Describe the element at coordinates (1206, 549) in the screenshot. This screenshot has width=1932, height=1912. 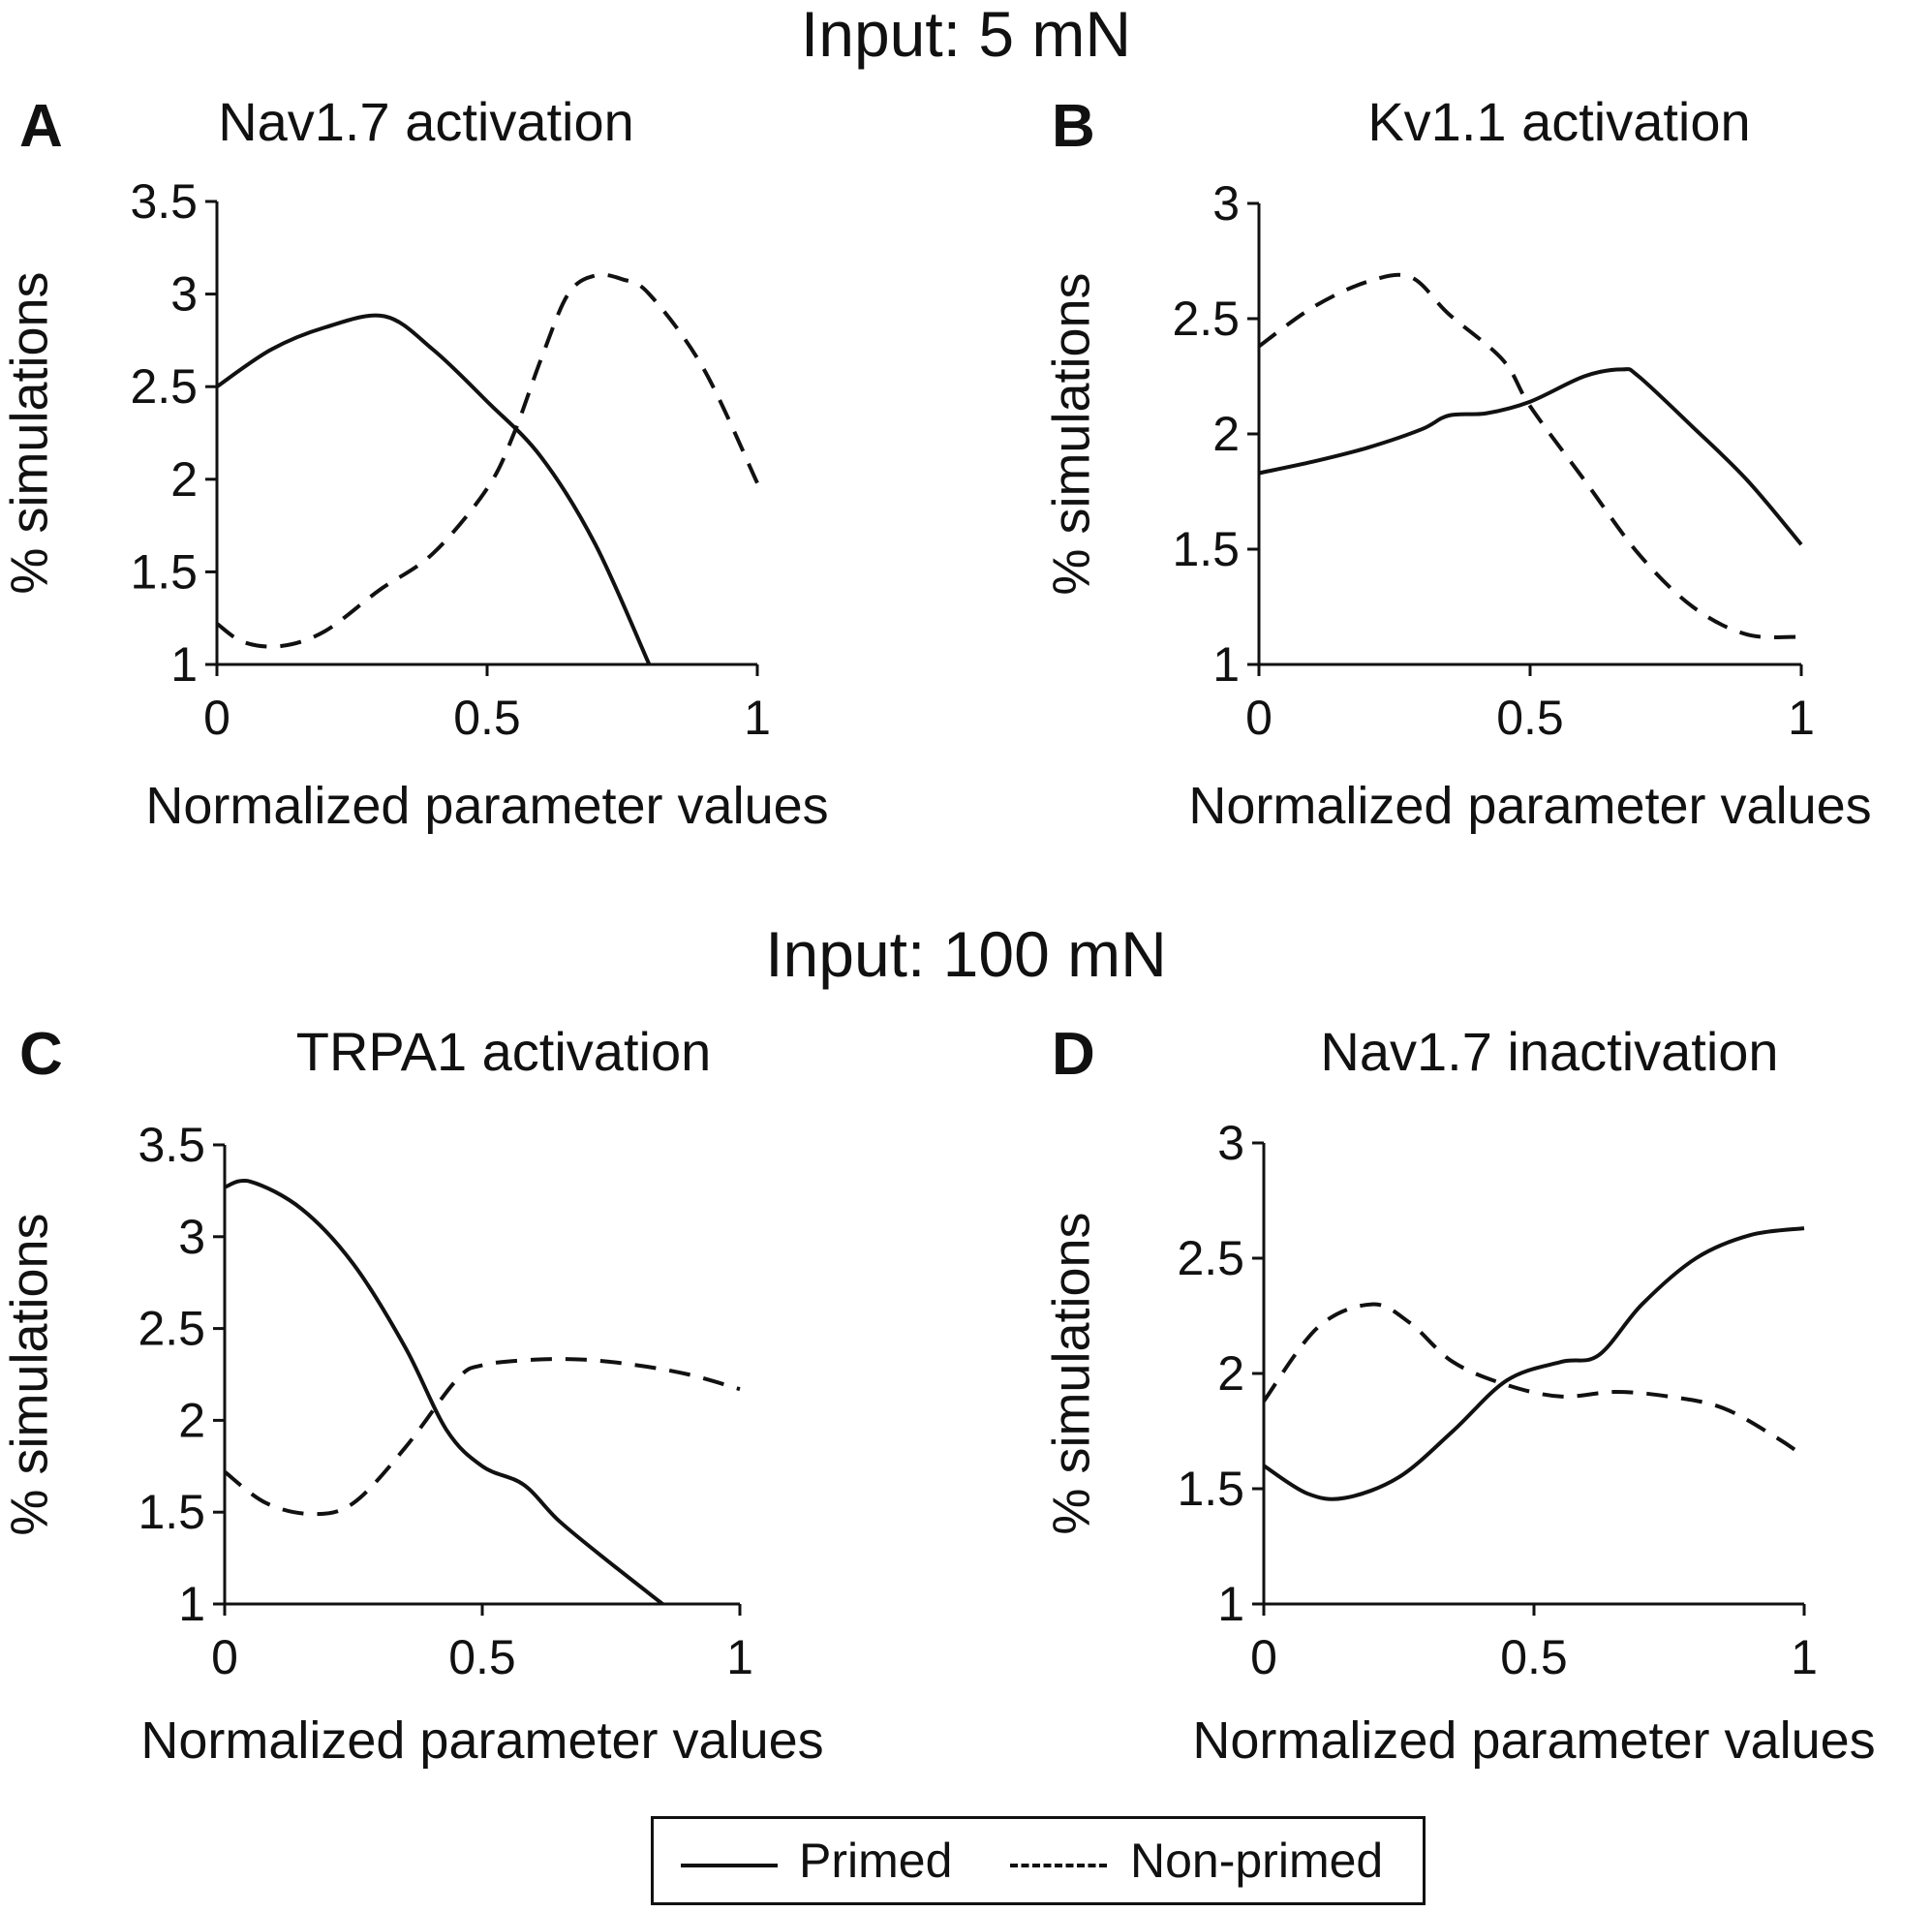
I see `y-tick-label-b: 1.5` at that location.